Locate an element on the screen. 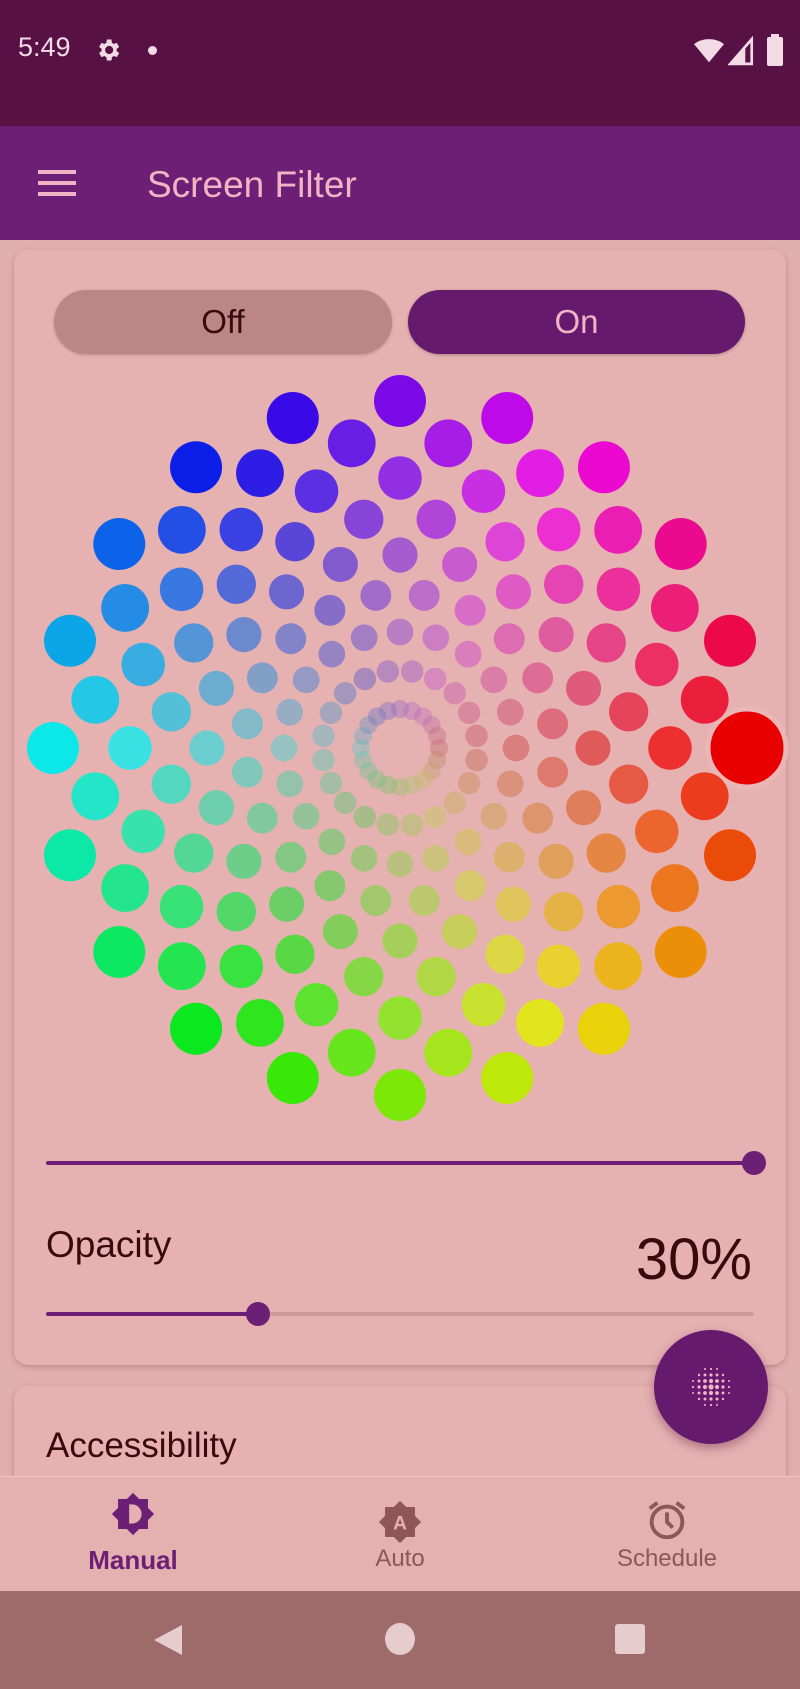  opacity-slider-track is located at coordinates (400, 1314).